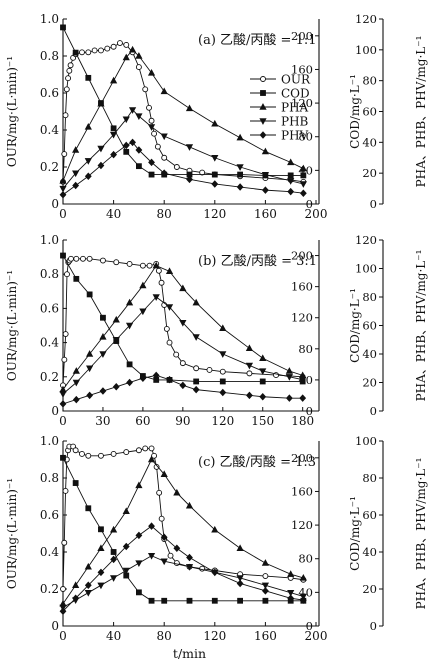  Describe the element at coordinates (49, 308) in the screenshot. I see `y-left-tick-label: 0.6` at that location.